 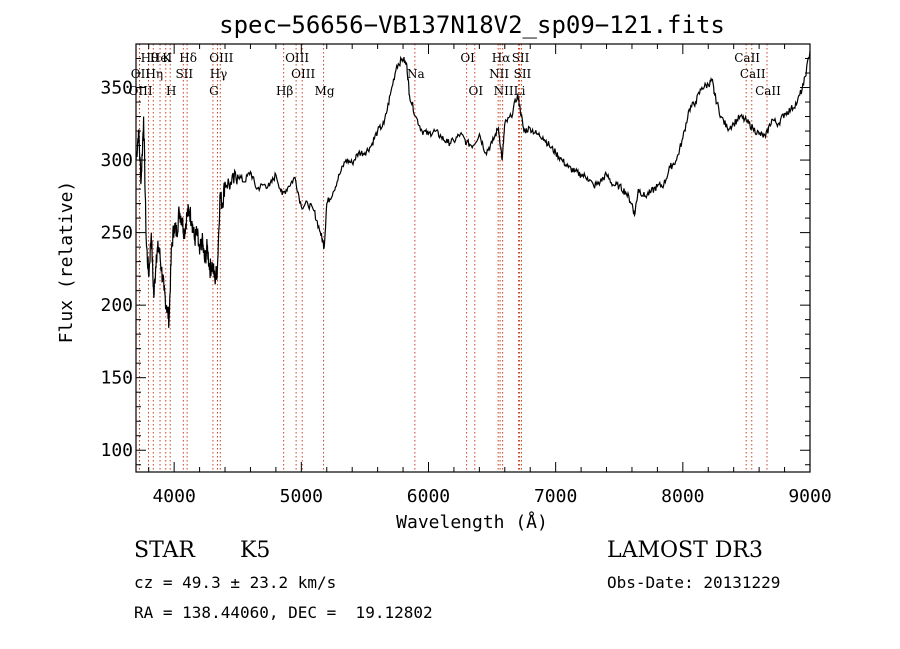 I want to click on spectral-line-label: Hα, so click(x=501, y=58).